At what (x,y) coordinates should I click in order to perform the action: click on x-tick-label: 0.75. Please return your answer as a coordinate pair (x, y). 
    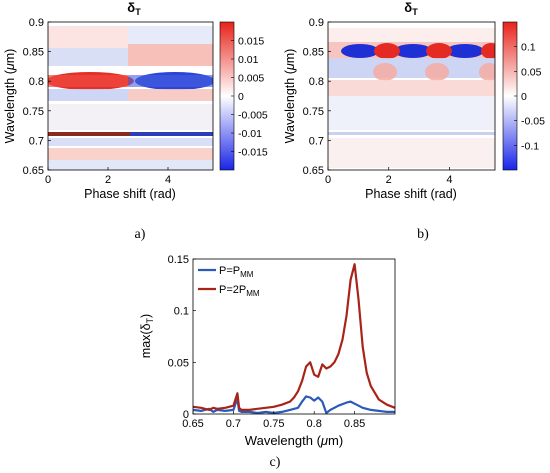
    Looking at the image, I should click on (273, 424).